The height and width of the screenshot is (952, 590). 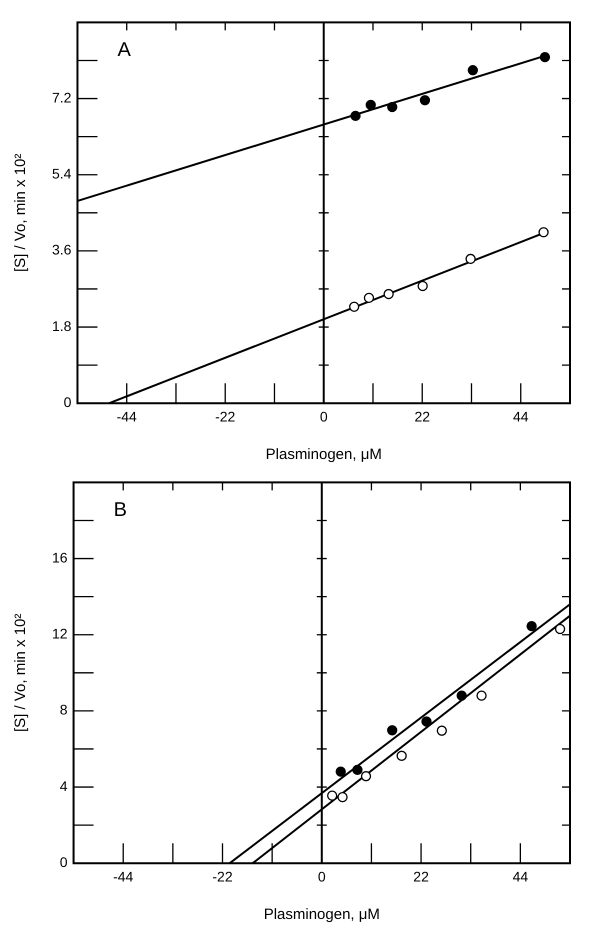 What do you see at coordinates (62, 250) in the screenshot?
I see `y-tick-label: 3.6` at bounding box center [62, 250].